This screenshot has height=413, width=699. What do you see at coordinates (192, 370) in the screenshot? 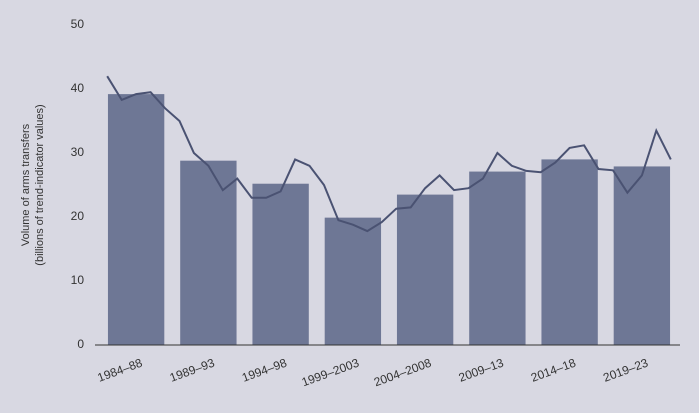
I see `x-tick-label: 1989–93` at bounding box center [192, 370].